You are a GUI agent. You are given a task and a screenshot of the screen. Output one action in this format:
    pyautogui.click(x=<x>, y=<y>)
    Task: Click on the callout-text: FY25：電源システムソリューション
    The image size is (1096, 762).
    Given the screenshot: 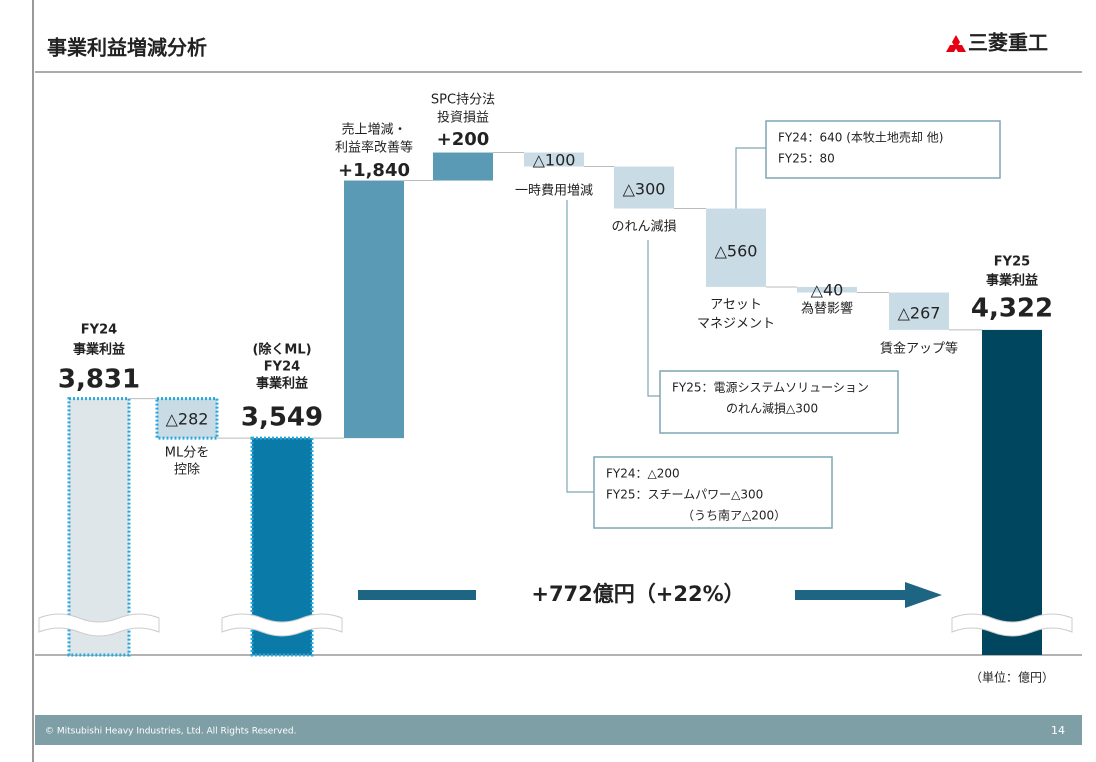 What is the action you would take?
    pyautogui.click(x=770, y=388)
    